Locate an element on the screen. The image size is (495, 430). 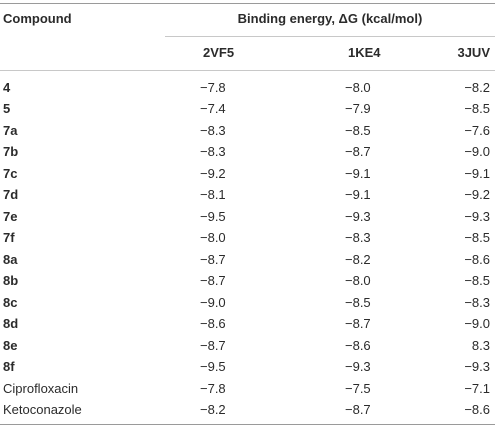
compound-name: Ketoconazole is located at coordinates (42, 410).